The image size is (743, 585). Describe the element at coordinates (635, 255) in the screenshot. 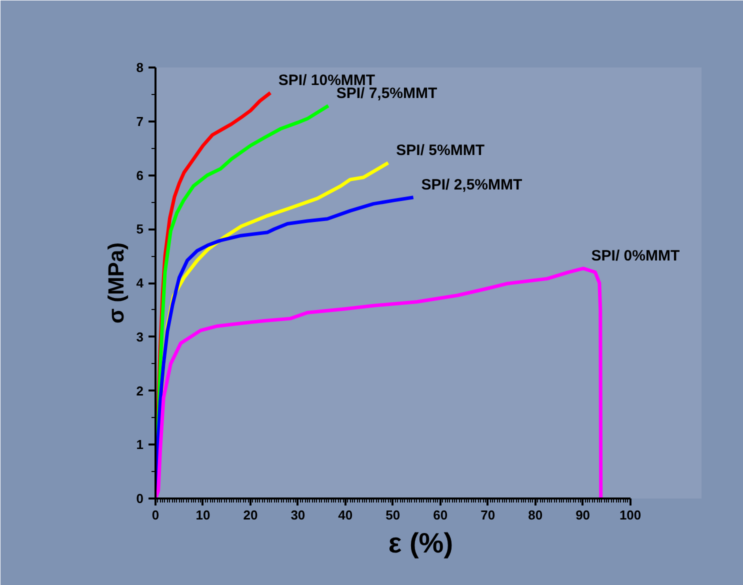

I see `series-label: SPI/ 0%MMT` at that location.